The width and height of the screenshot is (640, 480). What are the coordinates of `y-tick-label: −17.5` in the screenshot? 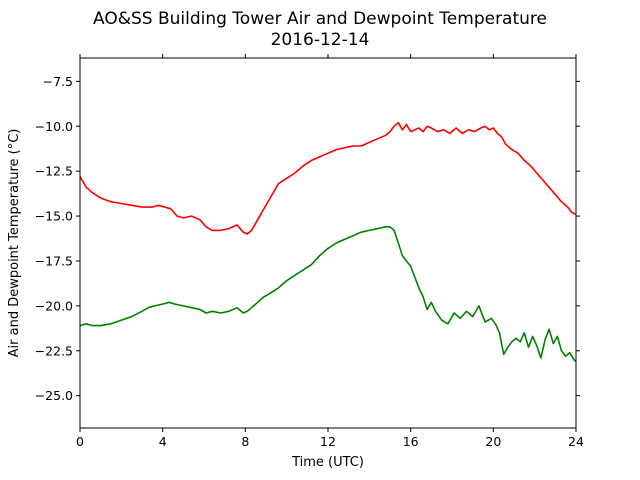 It's located at (54, 260).